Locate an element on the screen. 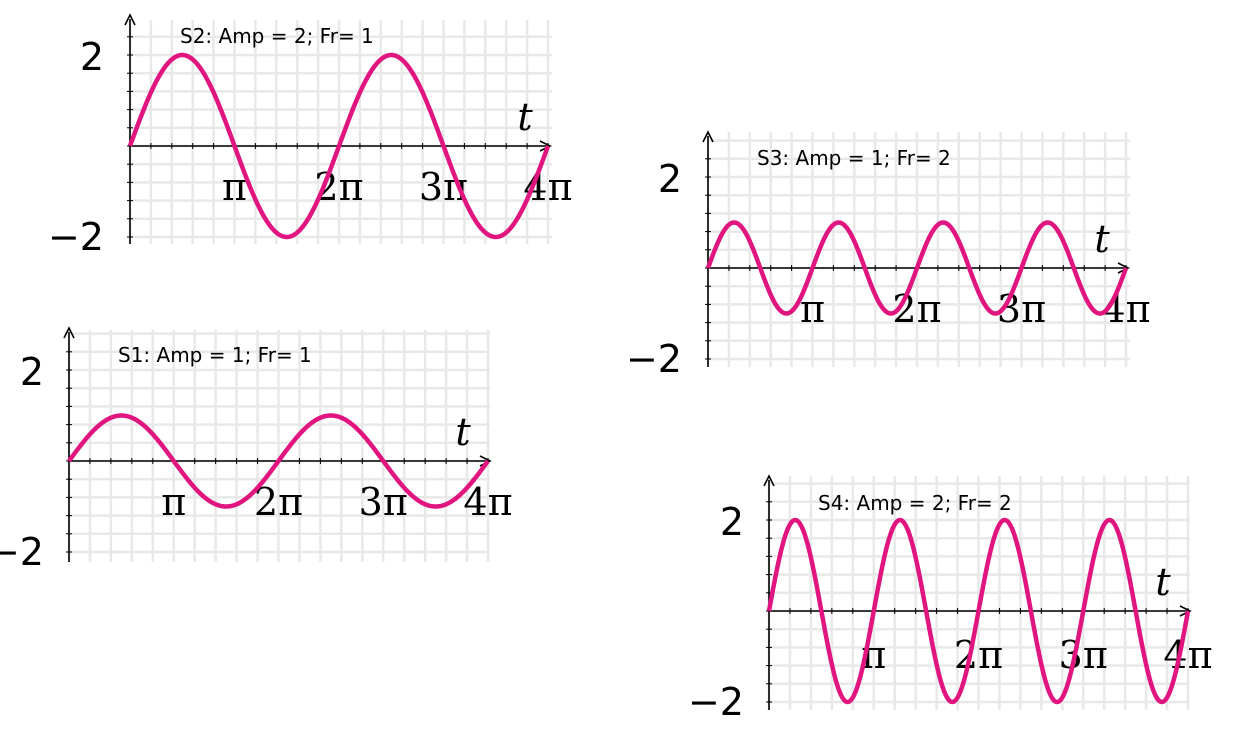  series-annotation: S2: Amp = 2; Fr= 1 is located at coordinates (277, 36).